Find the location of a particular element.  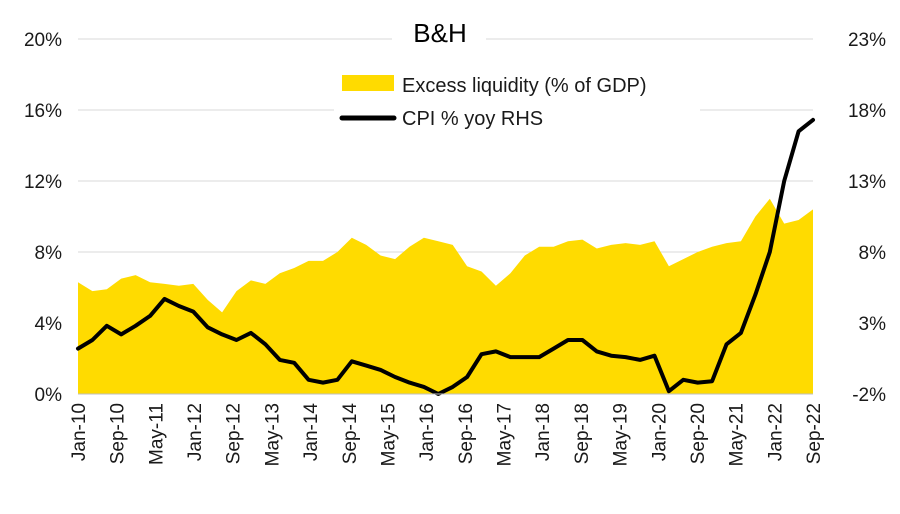

x-tick-label: Jan-10 is located at coordinates (79, 432).